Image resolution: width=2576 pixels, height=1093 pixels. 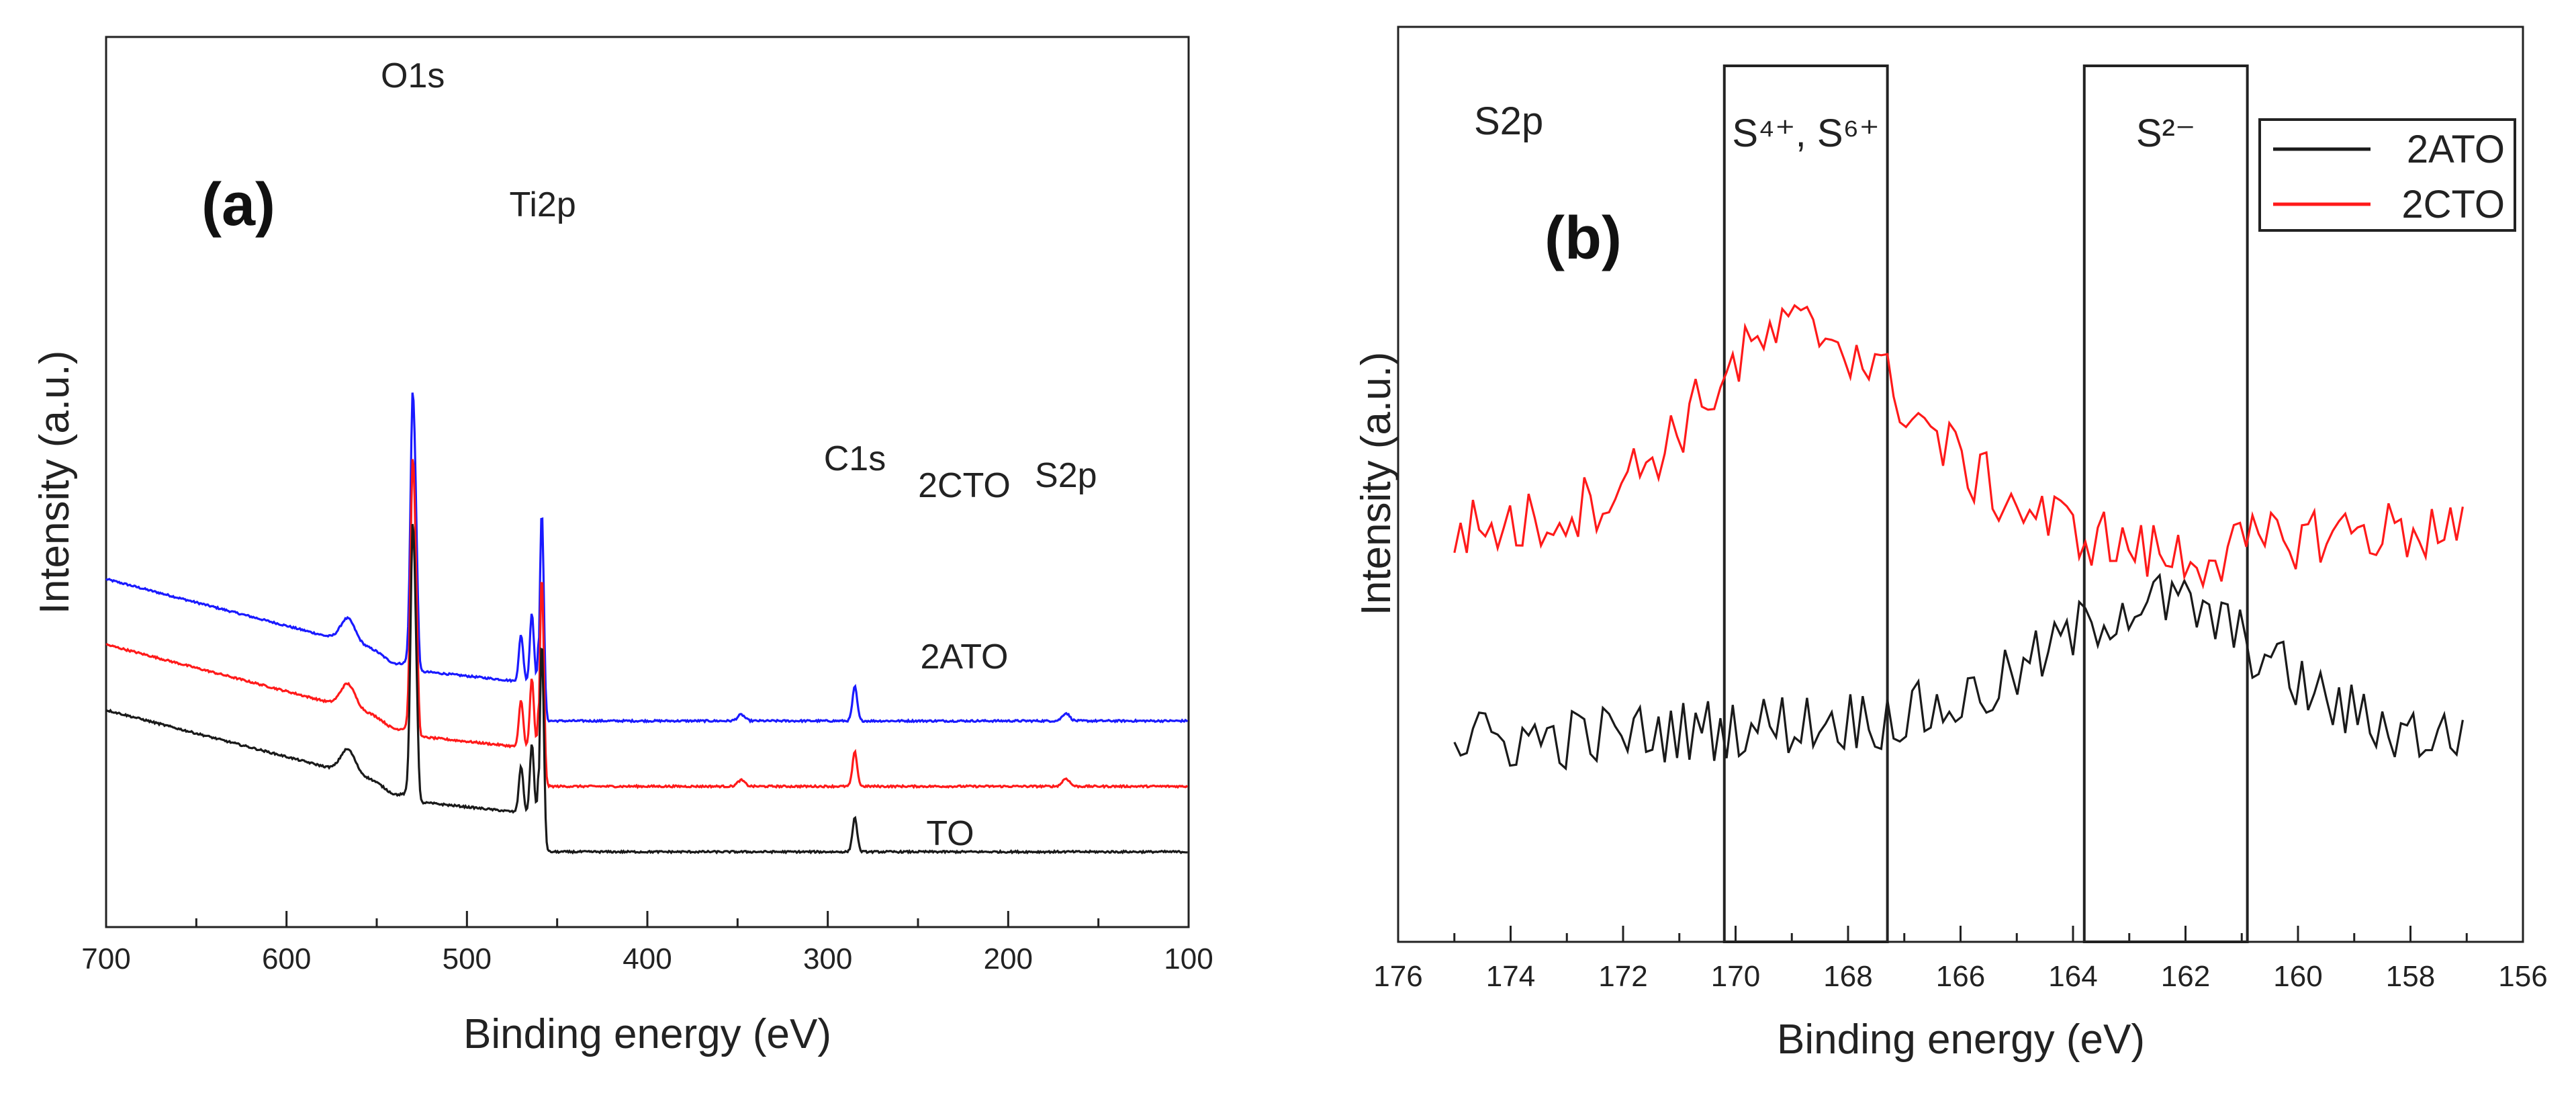 I want to click on legend-box, so click(x=2387, y=175).